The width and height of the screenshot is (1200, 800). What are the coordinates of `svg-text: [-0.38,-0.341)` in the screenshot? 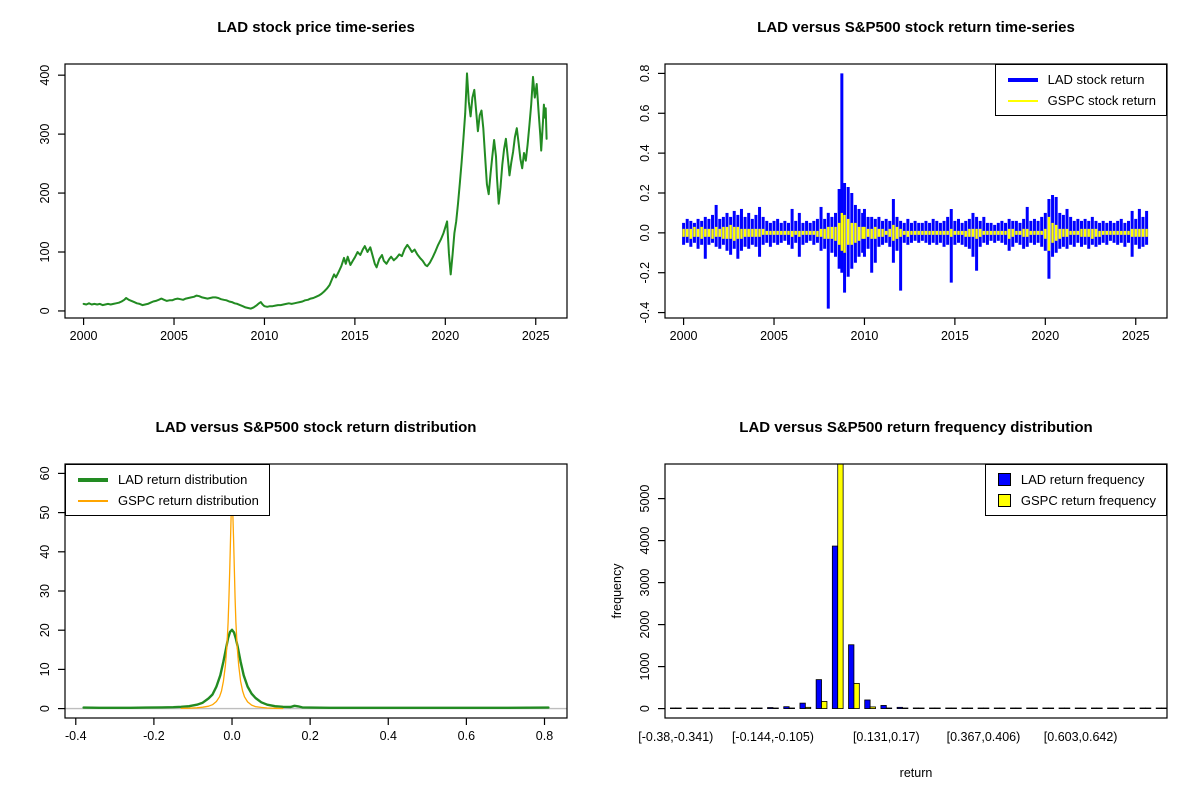 It's located at (675, 737).